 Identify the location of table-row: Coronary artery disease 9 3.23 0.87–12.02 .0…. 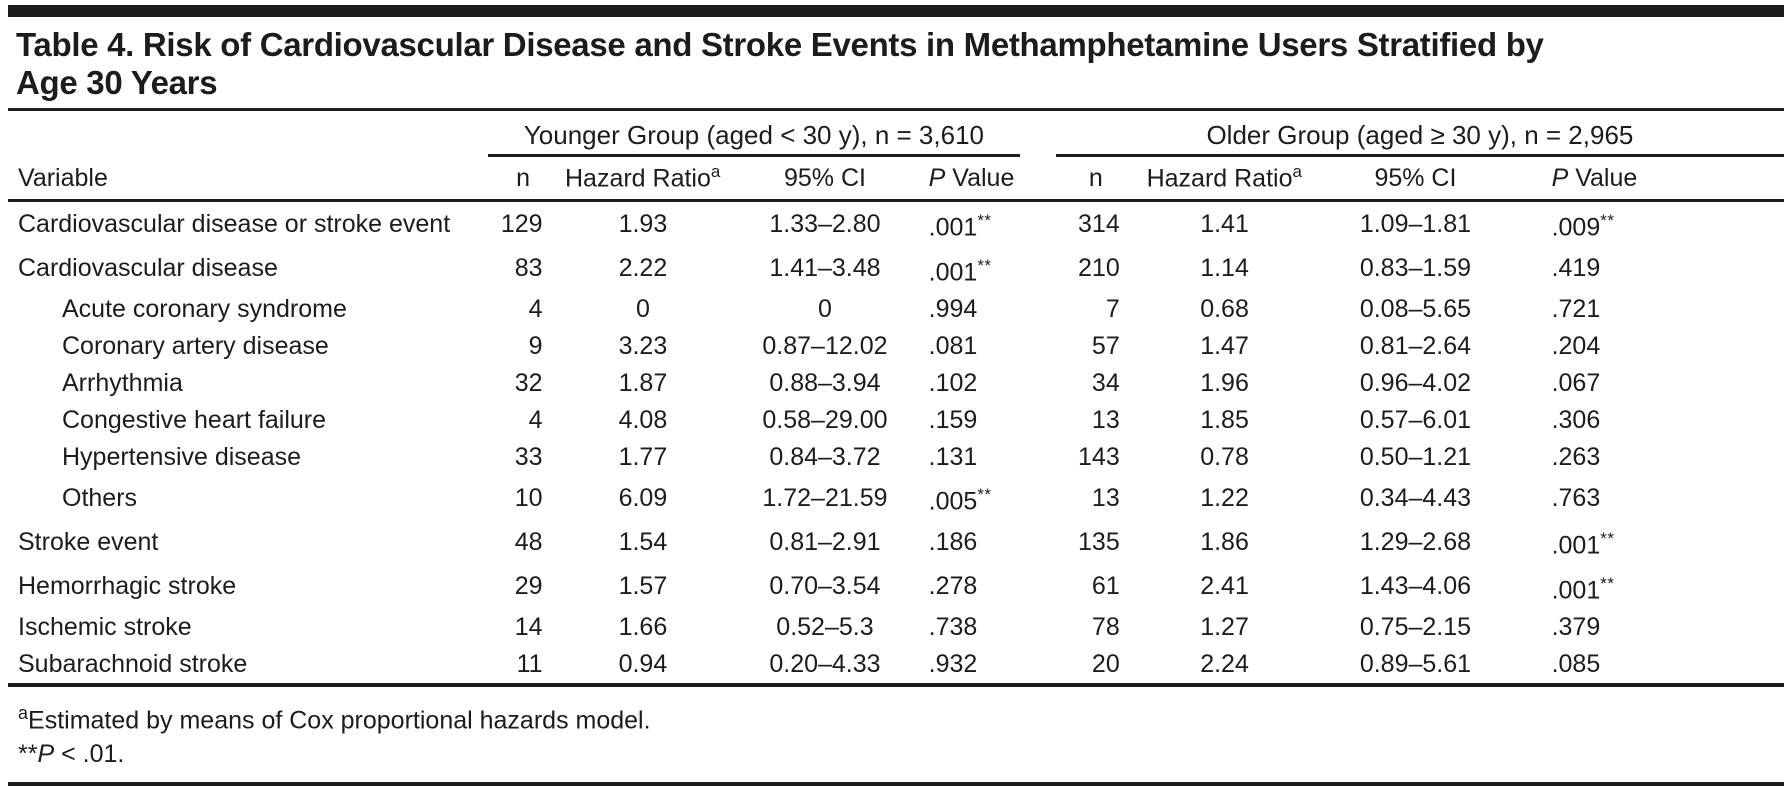
(896, 346).